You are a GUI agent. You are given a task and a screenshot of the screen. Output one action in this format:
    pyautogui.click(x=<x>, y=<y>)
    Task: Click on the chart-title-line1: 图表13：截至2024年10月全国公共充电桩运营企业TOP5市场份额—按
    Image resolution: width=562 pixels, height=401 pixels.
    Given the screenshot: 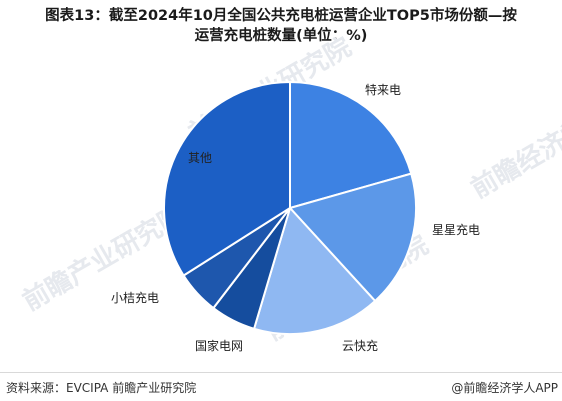 What is the action you would take?
    pyautogui.click(x=281, y=16)
    